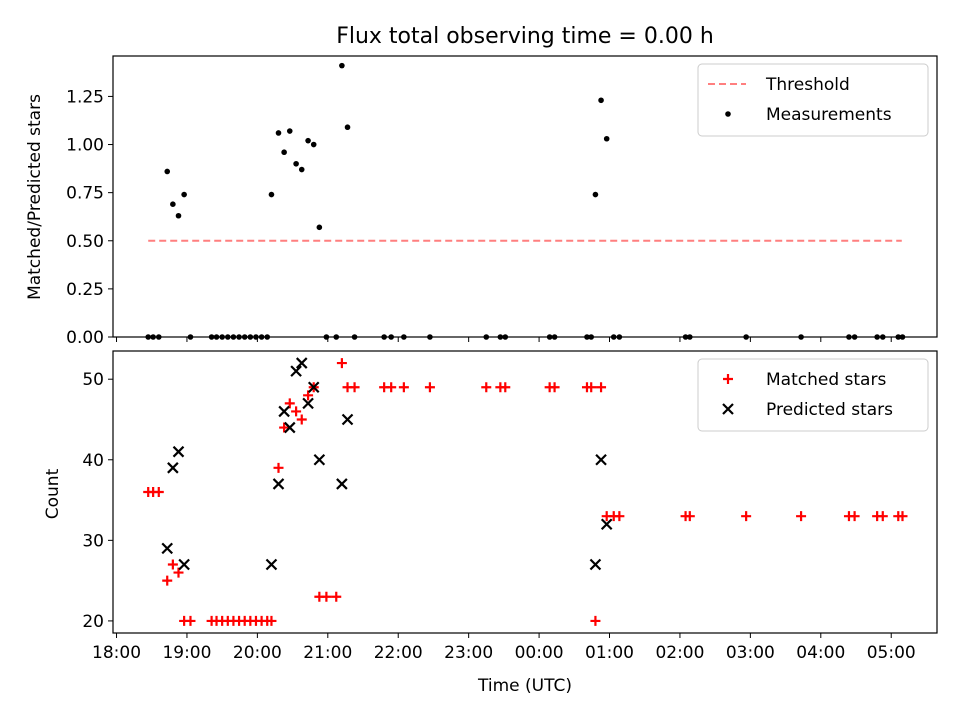  Describe the element at coordinates (891, 653) in the screenshot. I see `x-tick-label: 05:00` at that location.